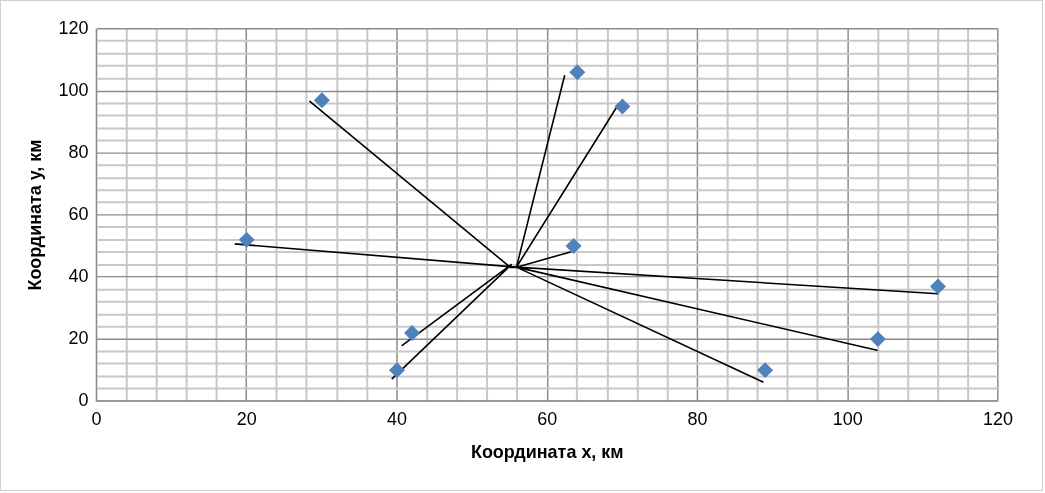 The image size is (1045, 493). I want to click on y-tick-label: 20, so click(78, 338).